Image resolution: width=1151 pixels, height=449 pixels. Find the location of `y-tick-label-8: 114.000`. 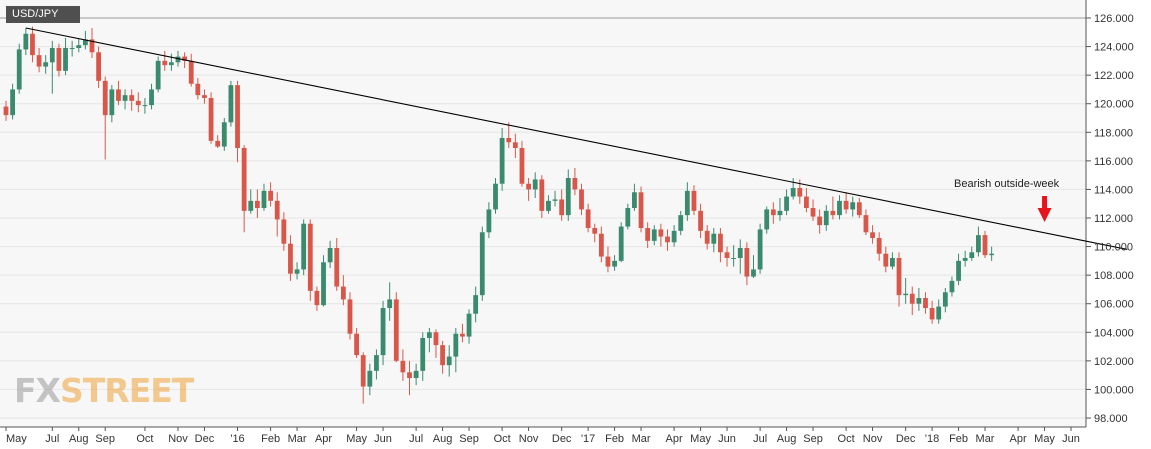

y-tick-label-8: 114.000 is located at coordinates (1113, 190).